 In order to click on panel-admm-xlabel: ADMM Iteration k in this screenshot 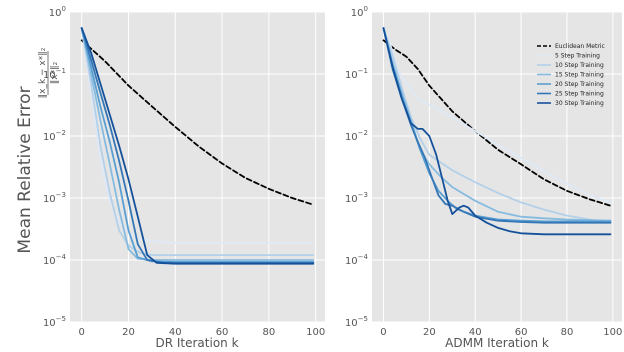, I will do `click(497, 343)`.